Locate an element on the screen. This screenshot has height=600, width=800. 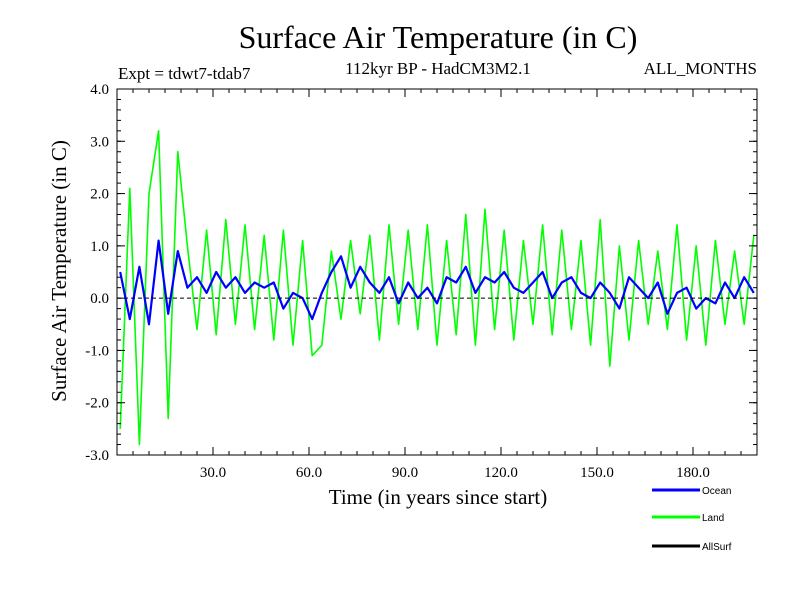
y-tick-label: 0.0 is located at coordinates (99, 299).